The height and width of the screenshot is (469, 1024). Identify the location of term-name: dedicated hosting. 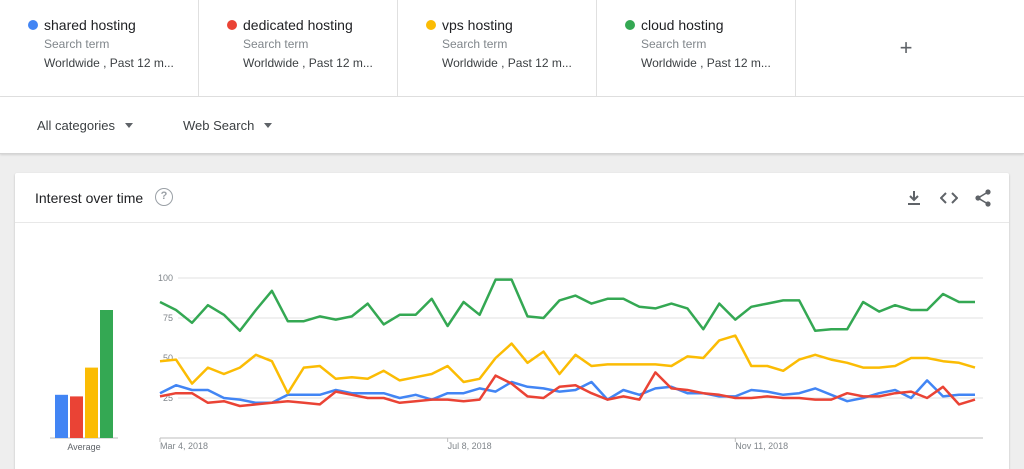
(298, 25).